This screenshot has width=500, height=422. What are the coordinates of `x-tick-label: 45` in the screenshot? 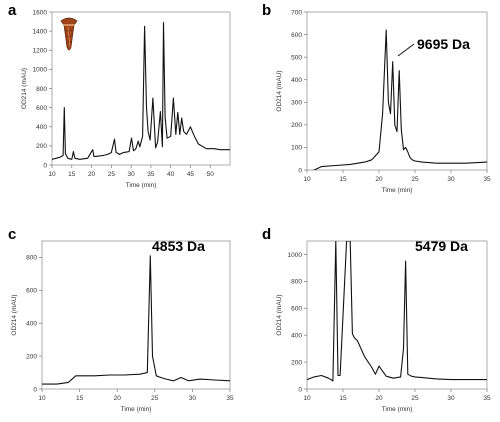 It's located at (191, 174).